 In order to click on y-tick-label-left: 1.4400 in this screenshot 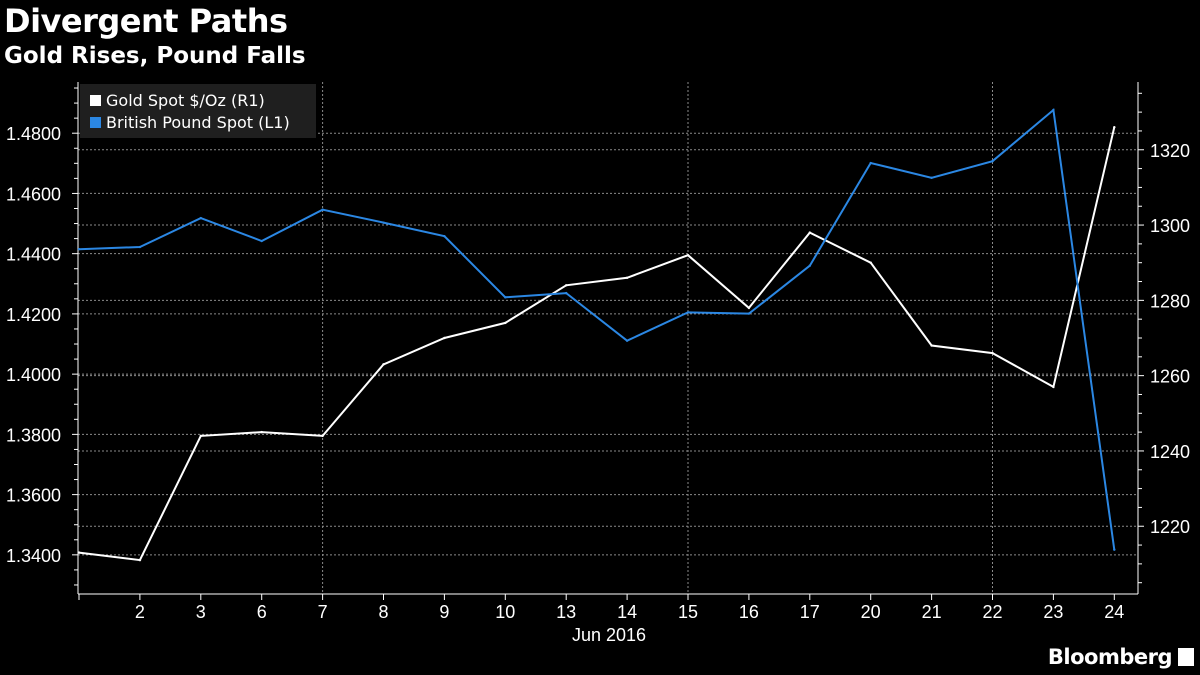, I will do `click(33, 255)`.